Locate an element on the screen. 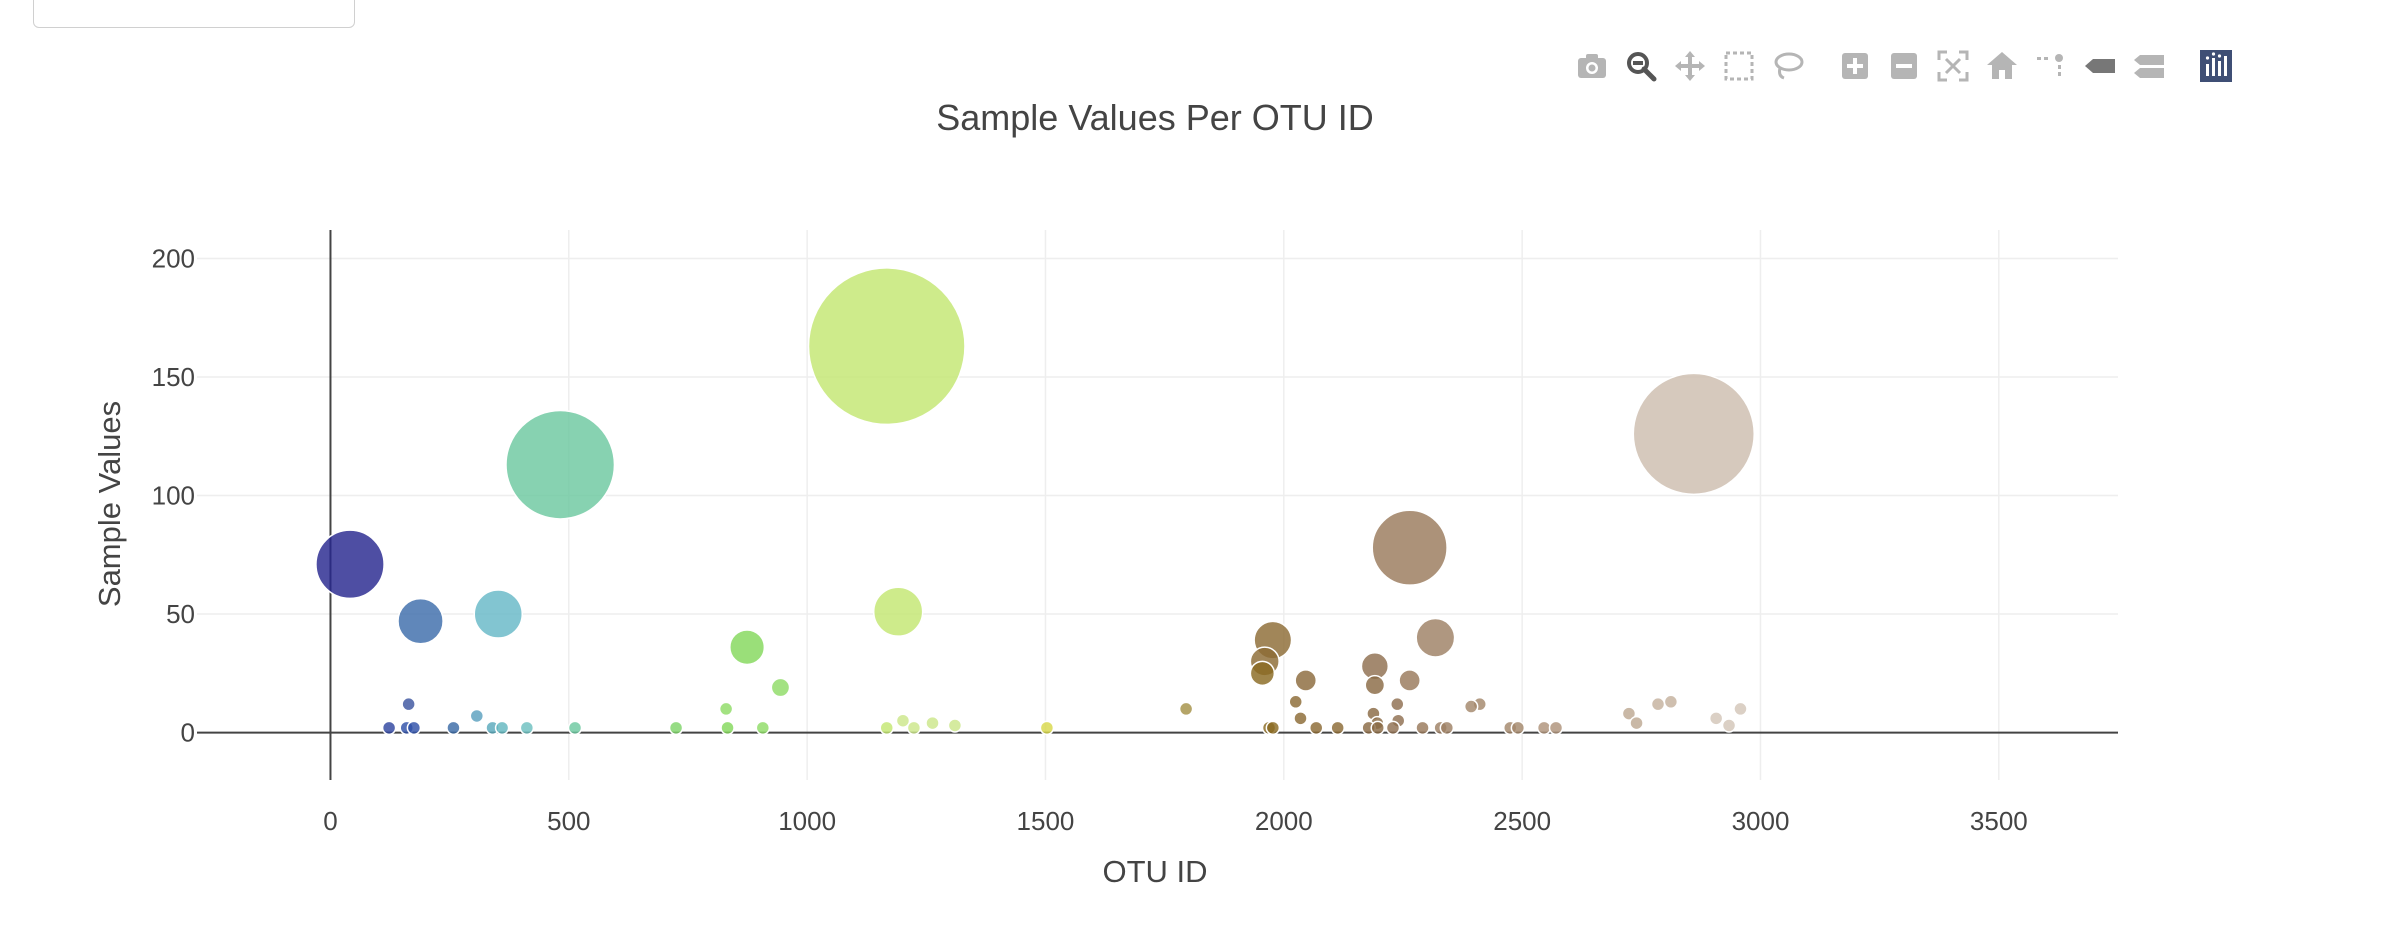 This screenshot has height=928, width=2384. y-tick-label: 200 is located at coordinates (173, 258).